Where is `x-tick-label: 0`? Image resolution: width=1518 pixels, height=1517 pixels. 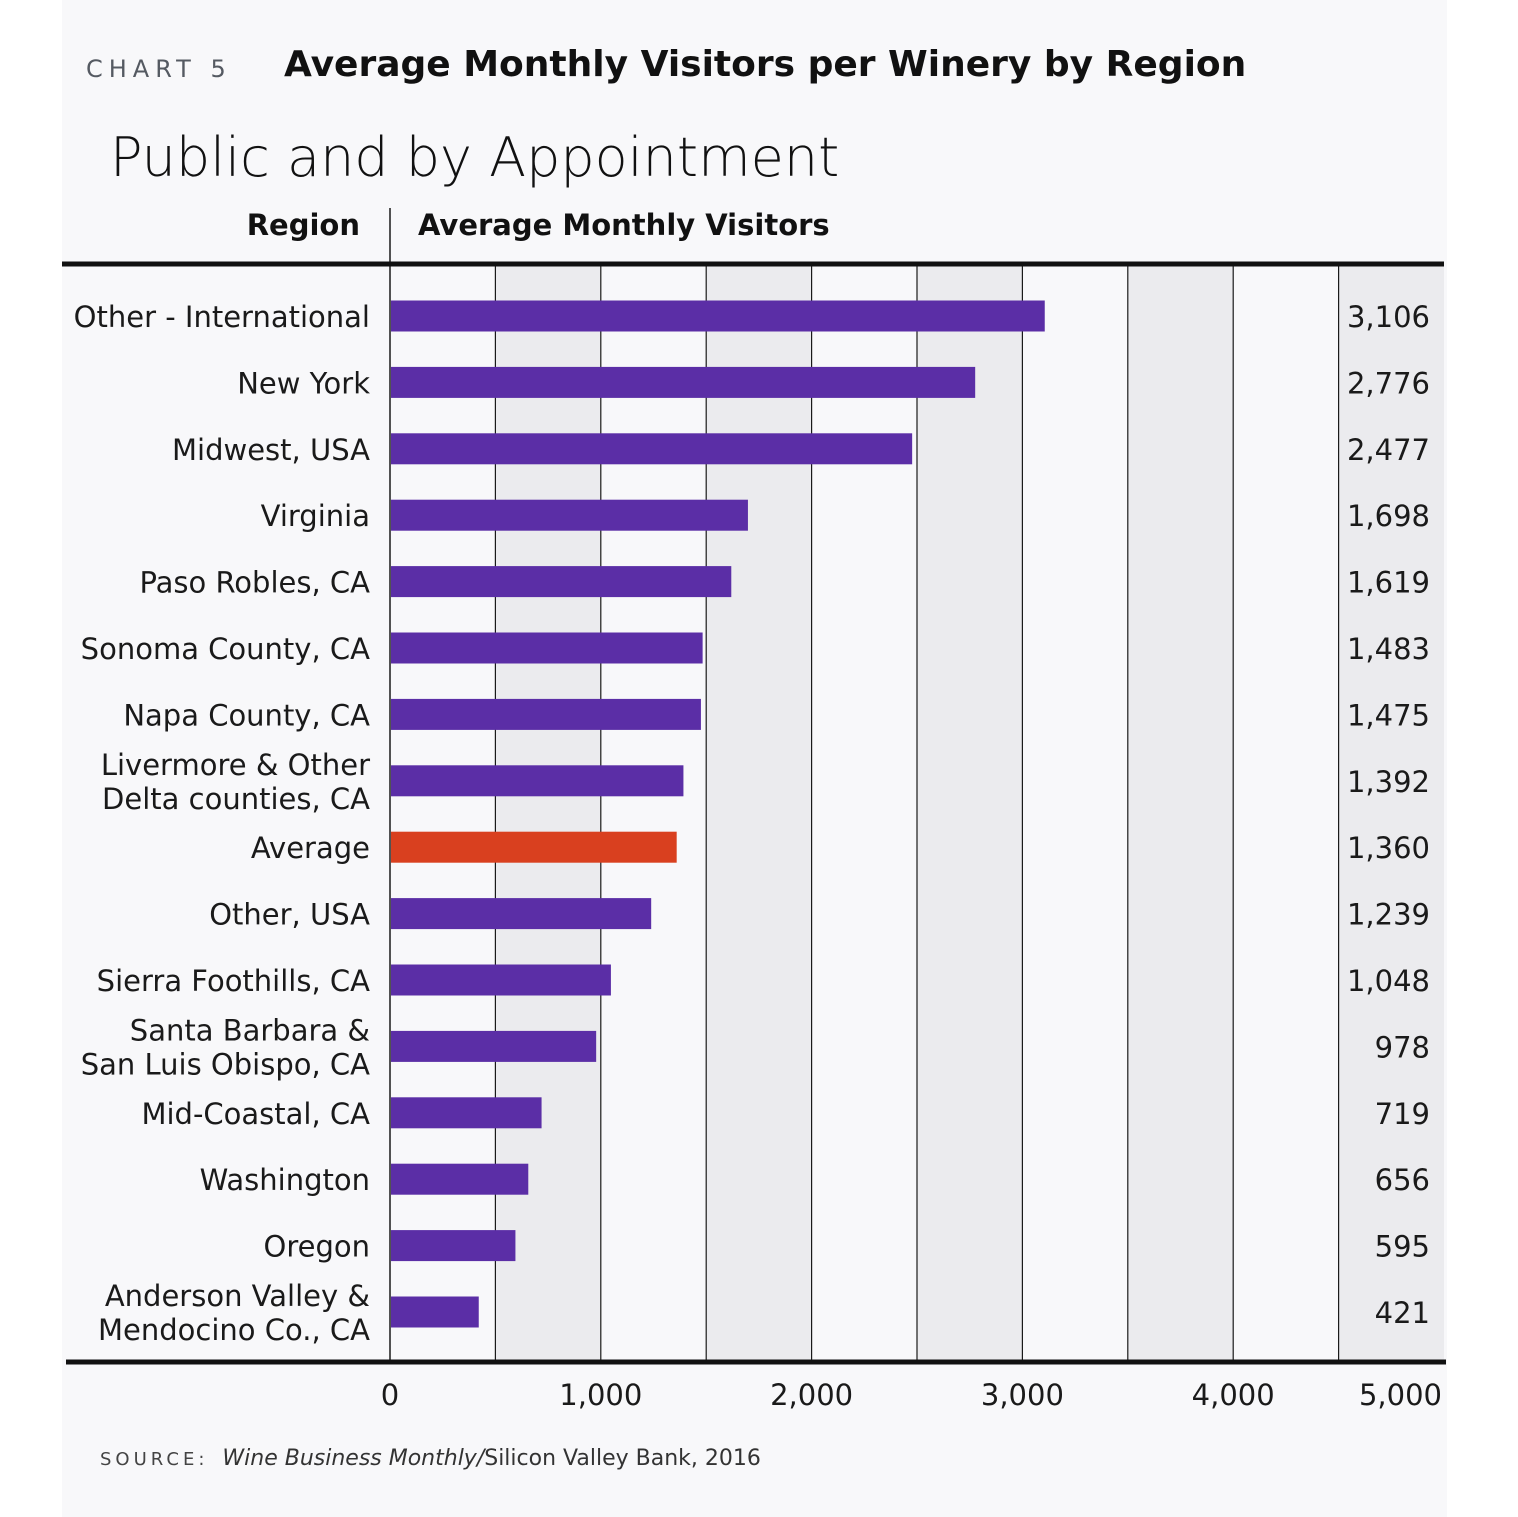 x-tick-label: 0 is located at coordinates (390, 1395).